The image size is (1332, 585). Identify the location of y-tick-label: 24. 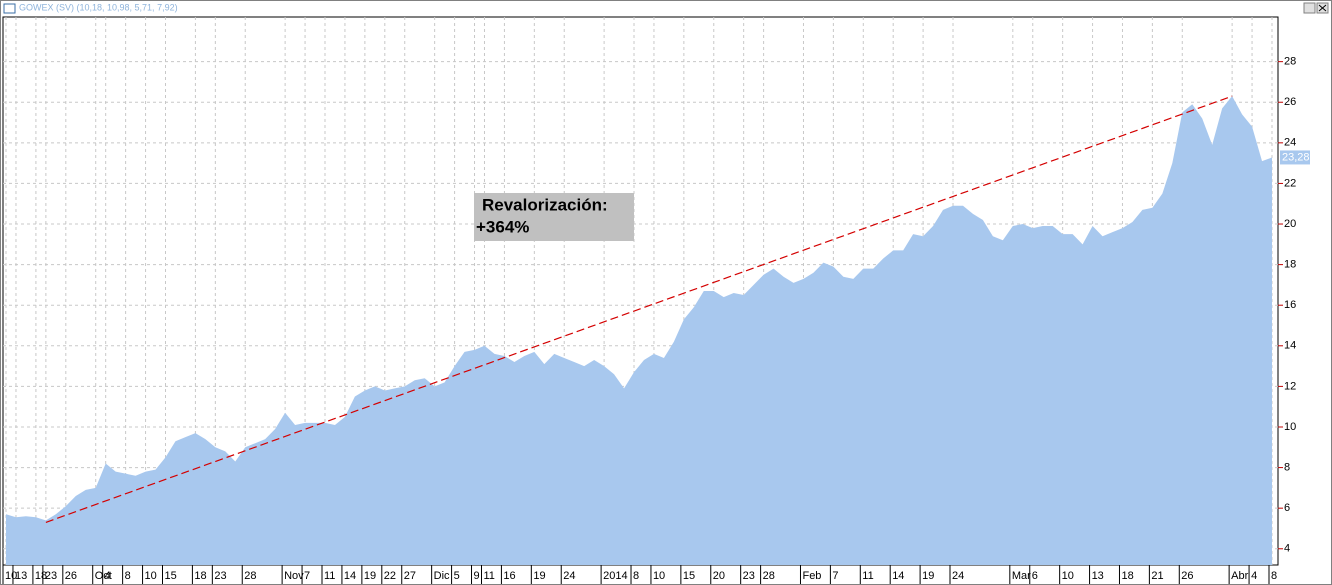
(1290, 143).